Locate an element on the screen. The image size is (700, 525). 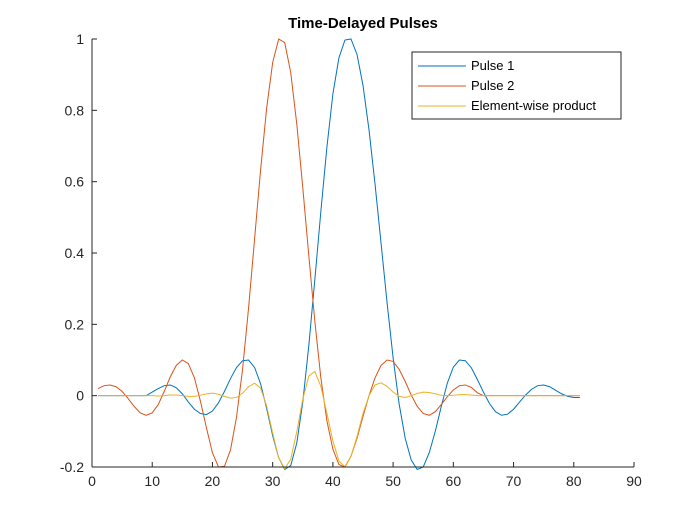
y-tick-label: 0.6 is located at coordinates (75, 182).